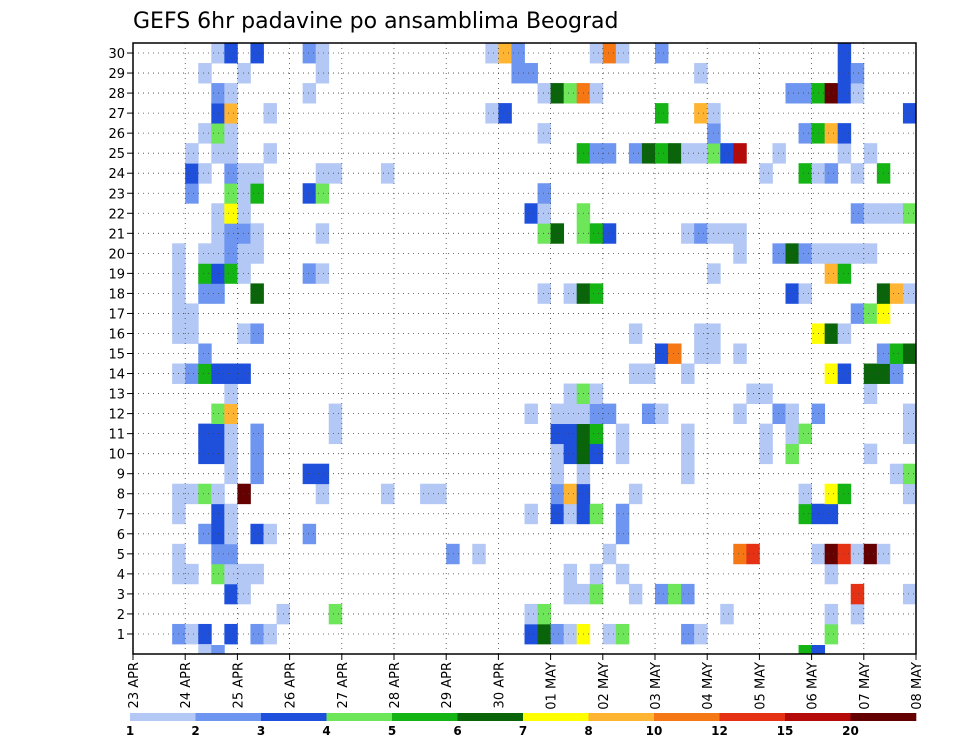  I want to click on y-tick-label: 4, so click(121, 575).